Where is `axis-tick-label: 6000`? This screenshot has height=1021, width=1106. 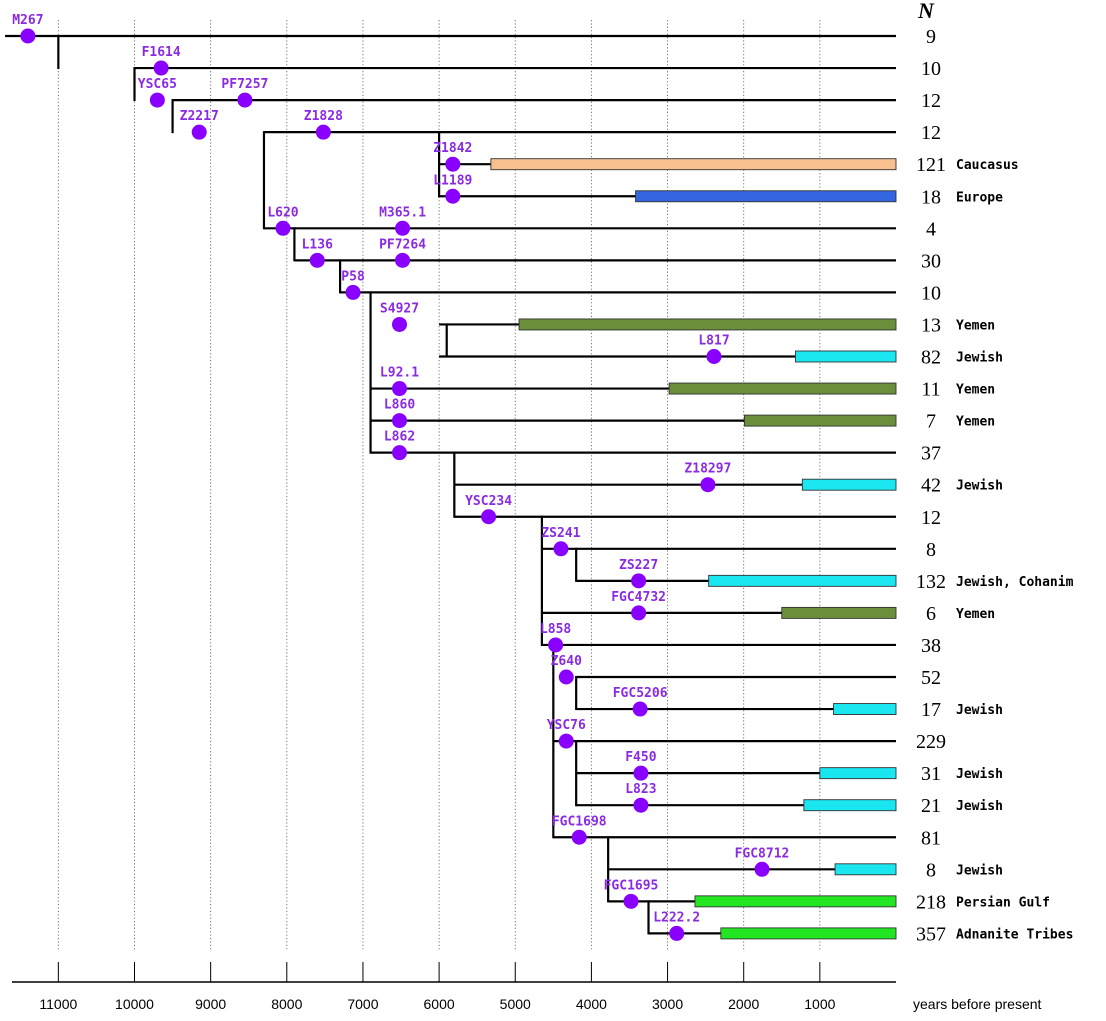 axis-tick-label: 6000 is located at coordinates (439, 1004).